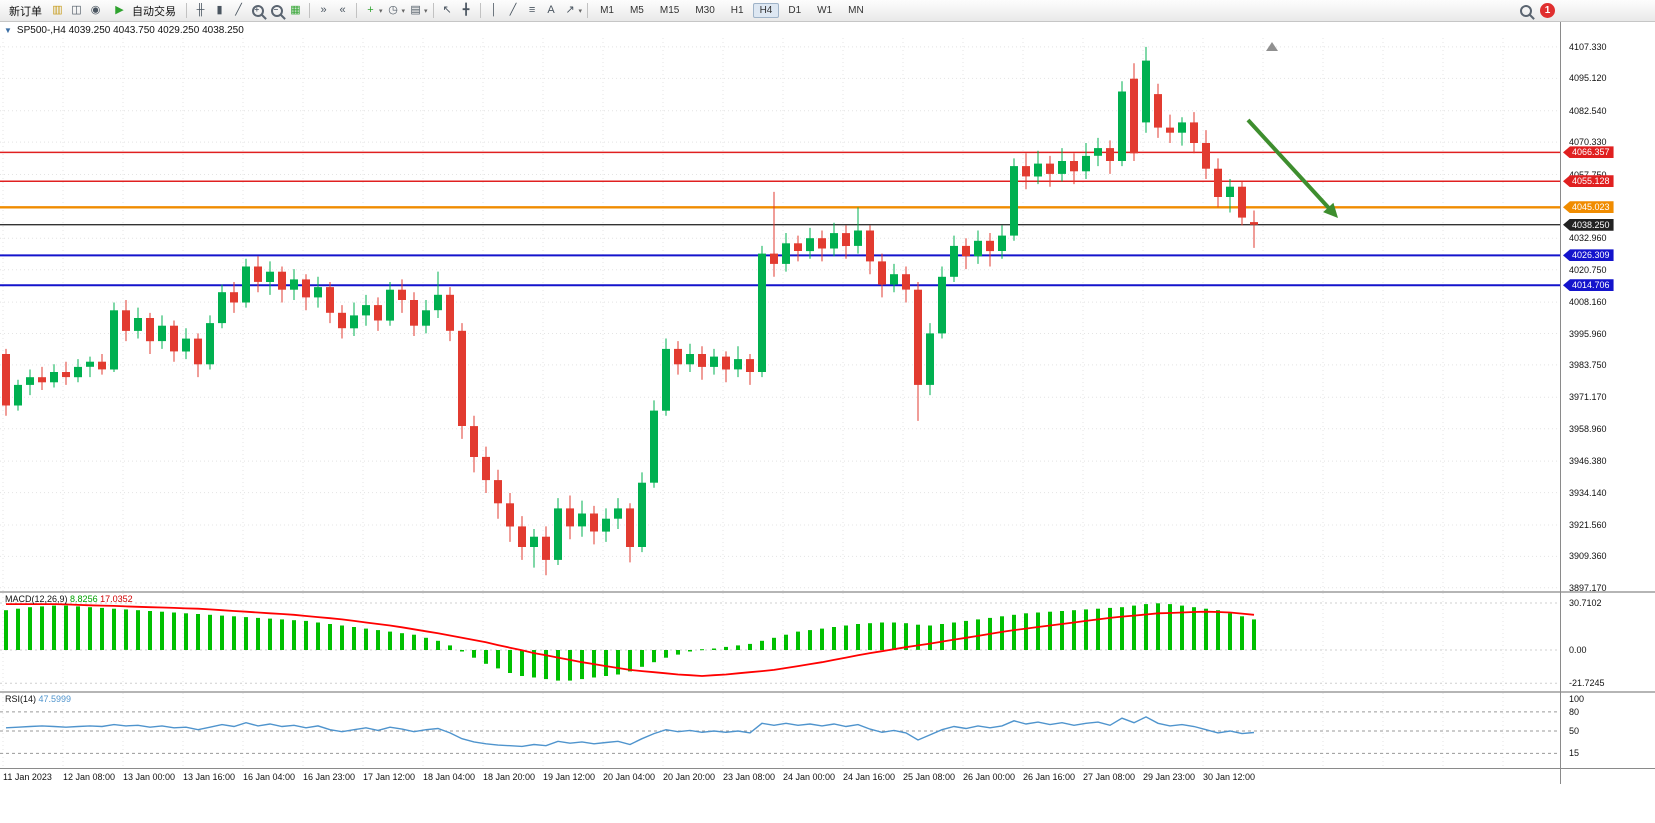  What do you see at coordinates (219, 10) in the screenshot?
I see `candlestick-chart-icon: ▮` at bounding box center [219, 10].